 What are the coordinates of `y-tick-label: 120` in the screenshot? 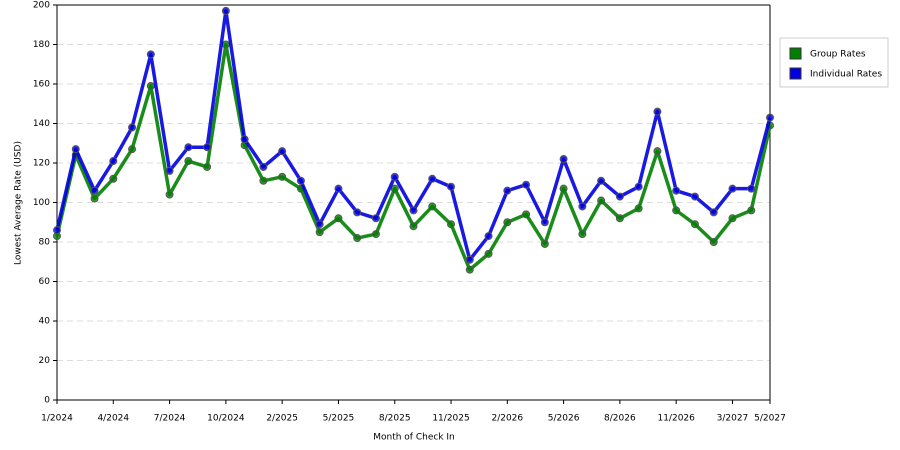 It's located at (41, 164).